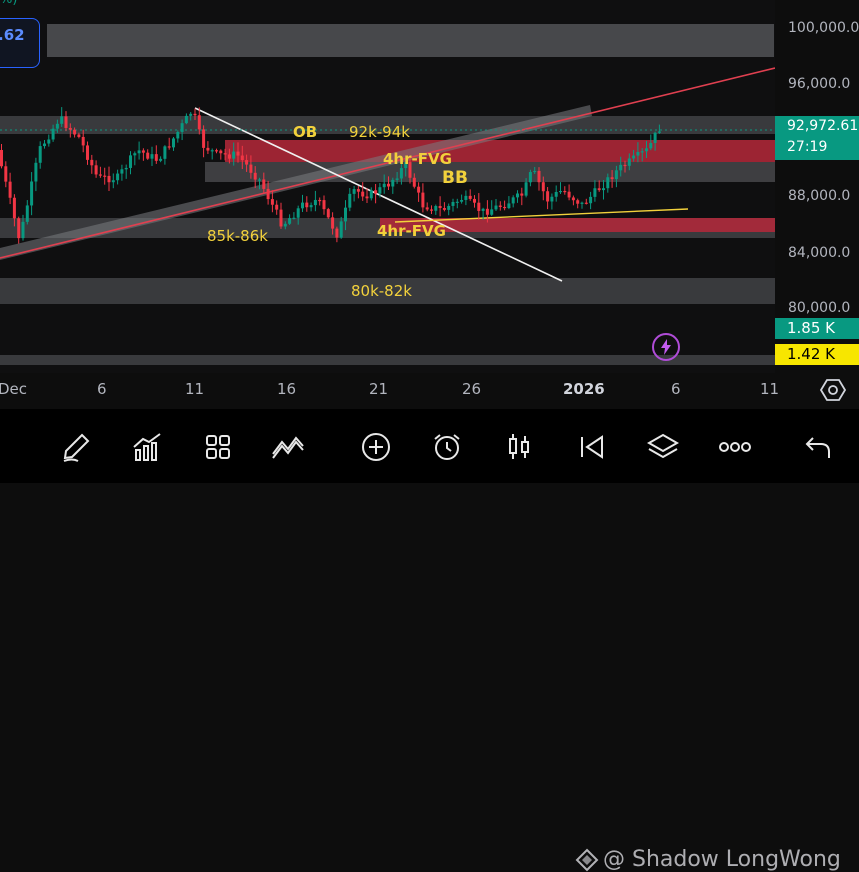 The width and height of the screenshot is (859, 872). Describe the element at coordinates (410, 40) in the screenshot. I see `zone-100k` at that location.